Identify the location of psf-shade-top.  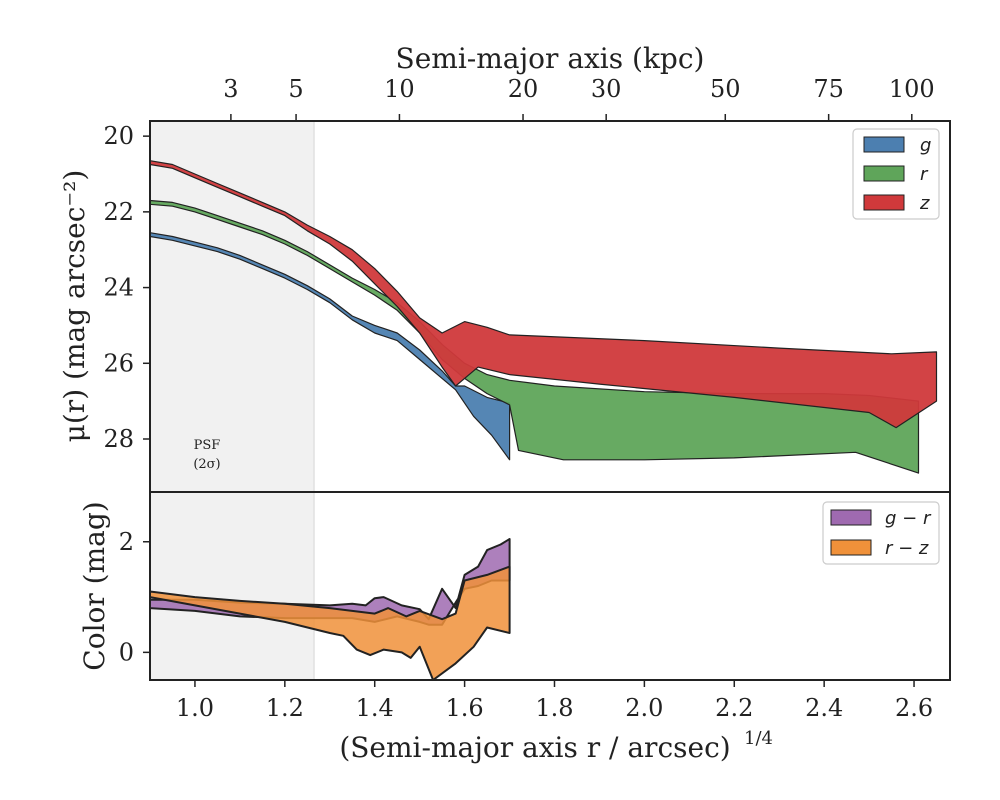
(232, 306).